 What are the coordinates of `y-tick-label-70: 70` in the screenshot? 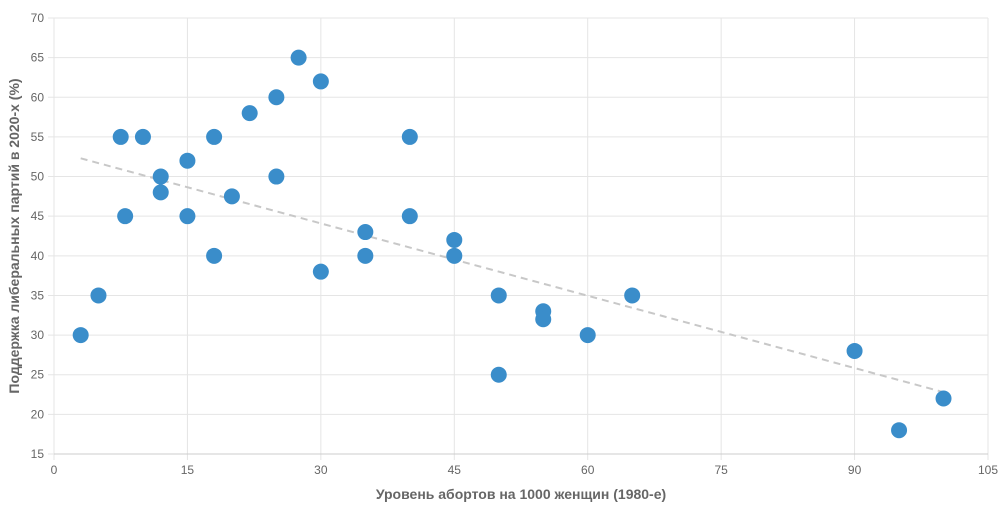 It's located at (38, 18).